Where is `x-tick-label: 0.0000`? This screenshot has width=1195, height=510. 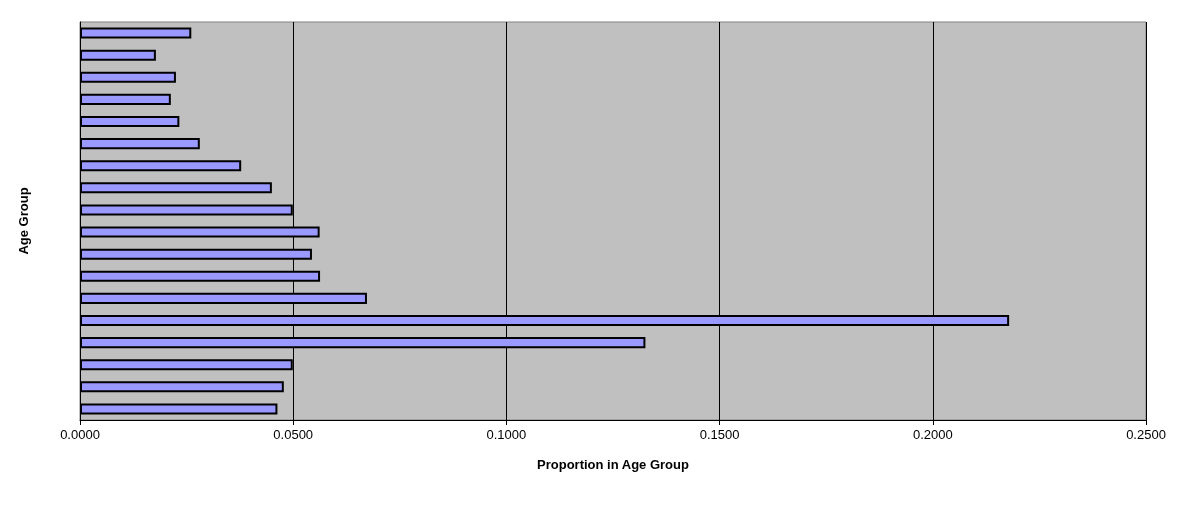
x-tick-label: 0.0000 is located at coordinates (80, 434).